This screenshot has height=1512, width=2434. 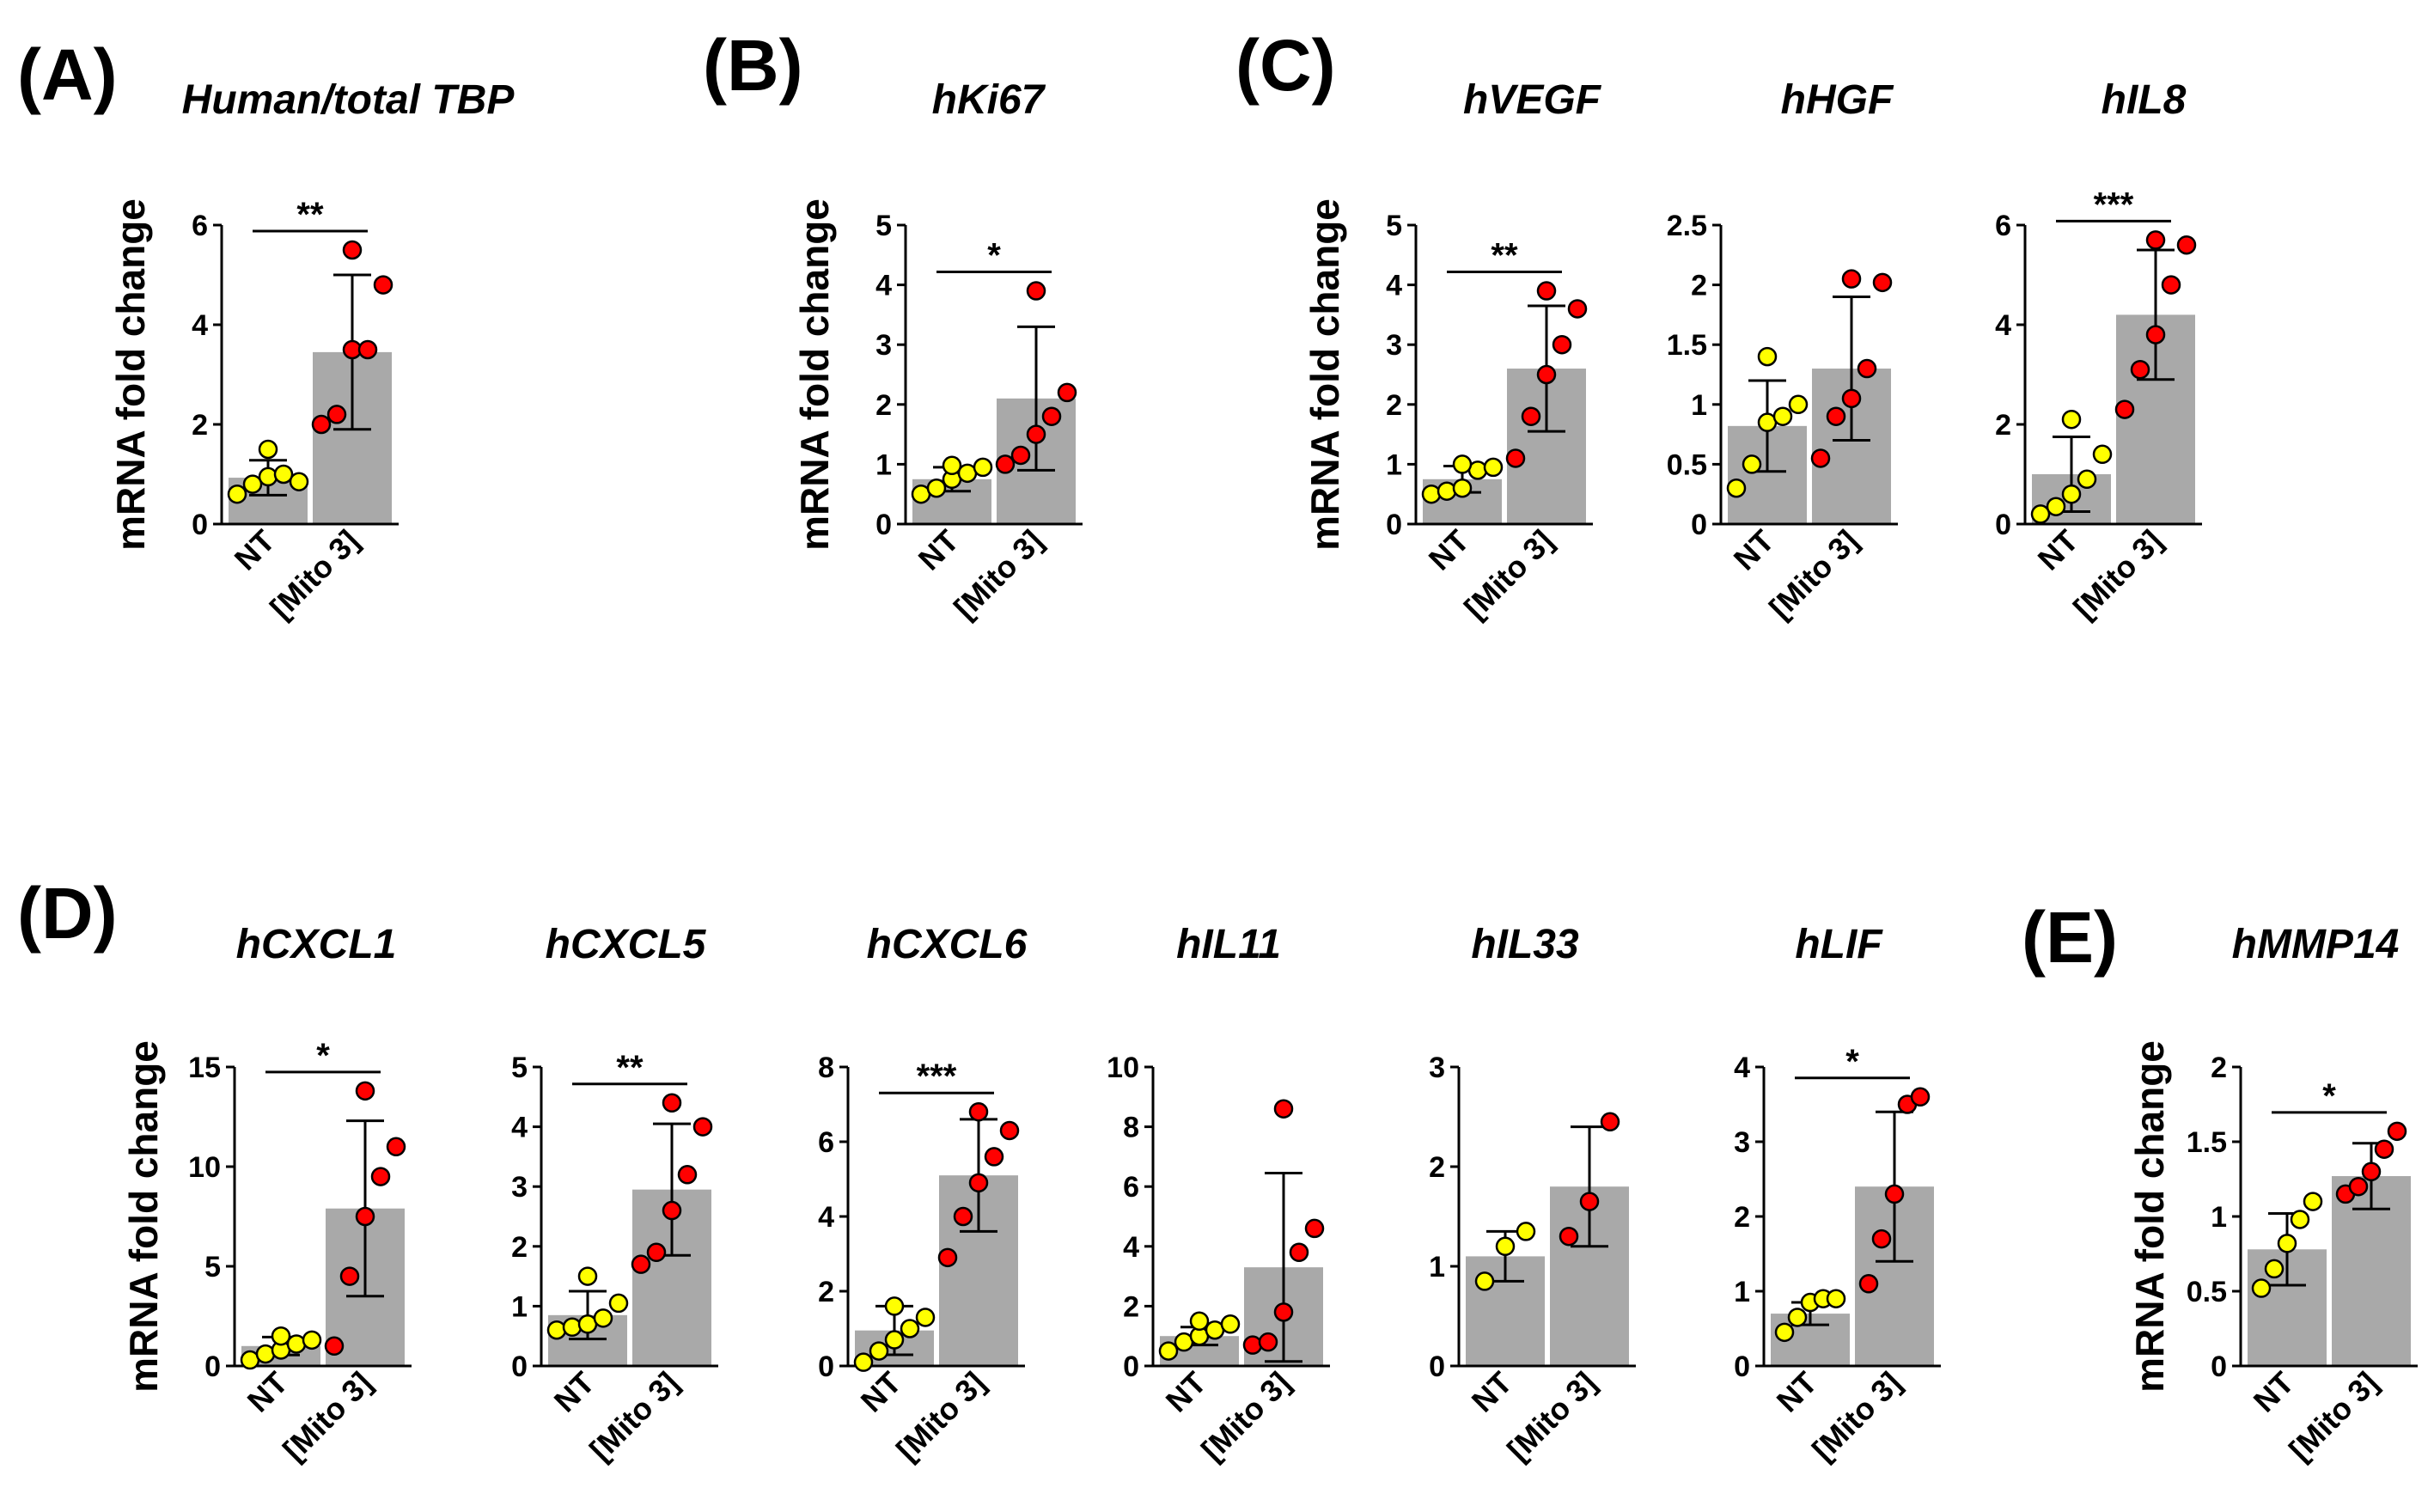 What do you see at coordinates (266, 1194) in the screenshot?
I see `chart-6: hCXCL1 mRNA fold change 0 5 10 15 NT[Mito 3] *` at bounding box center [266, 1194].